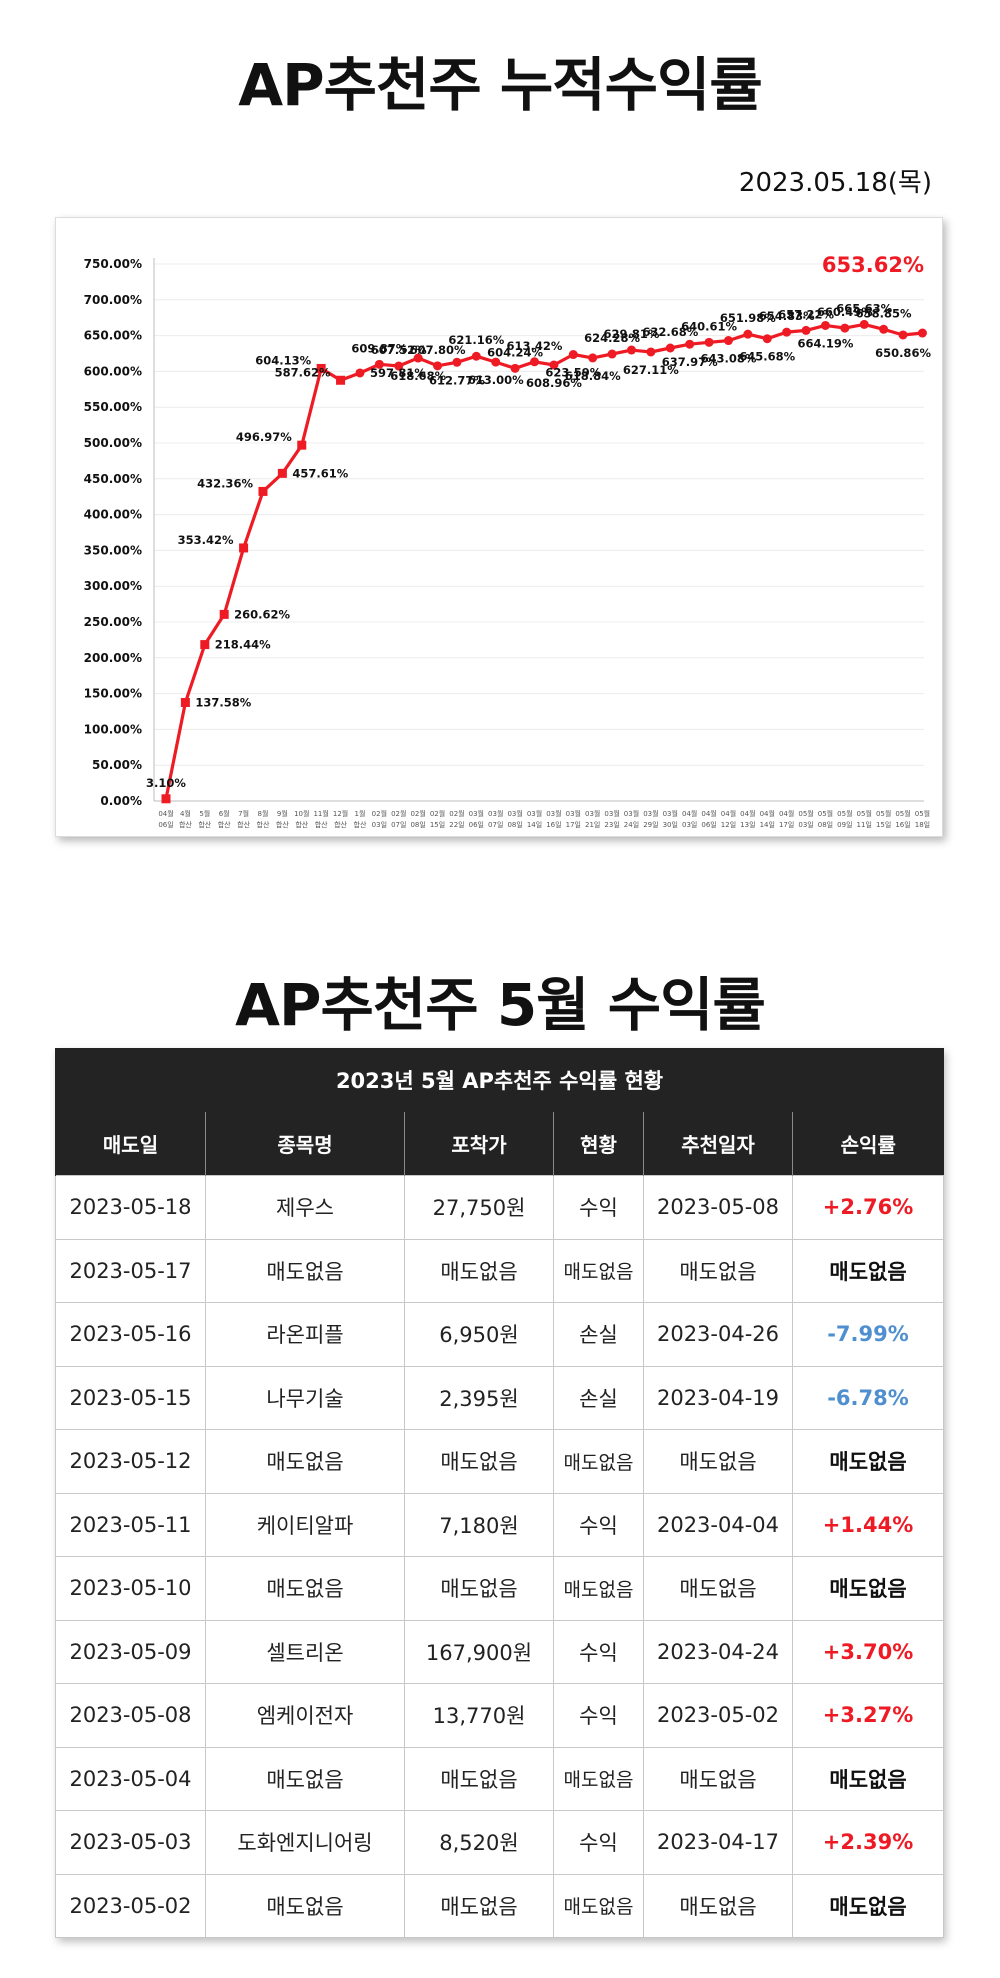 This screenshot has height=1978, width=1000. Describe the element at coordinates (113, 443) in the screenshot. I see `y-tick-label: 500.00%` at that location.